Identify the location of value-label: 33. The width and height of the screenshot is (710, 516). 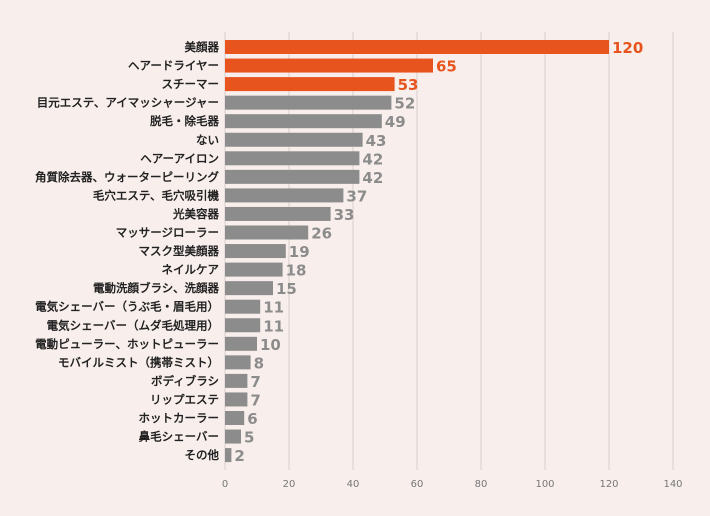
(344, 215).